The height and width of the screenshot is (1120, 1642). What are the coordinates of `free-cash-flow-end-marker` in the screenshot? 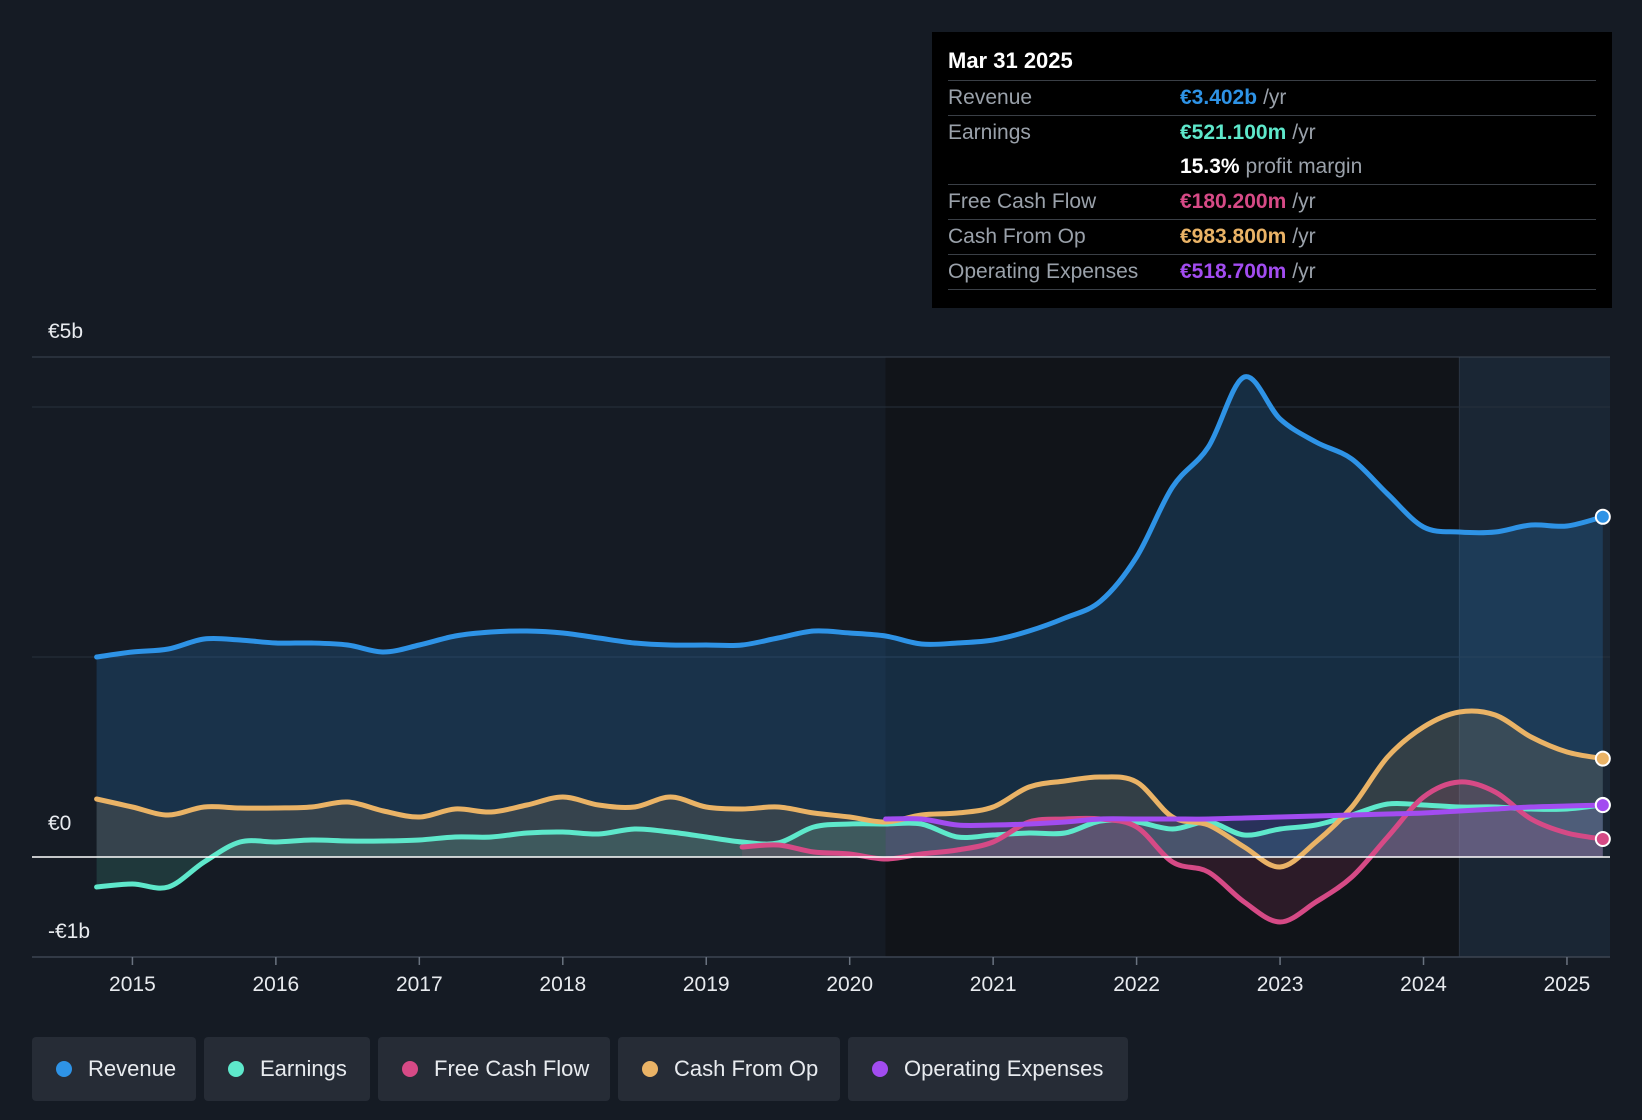 It's located at (1602, 839).